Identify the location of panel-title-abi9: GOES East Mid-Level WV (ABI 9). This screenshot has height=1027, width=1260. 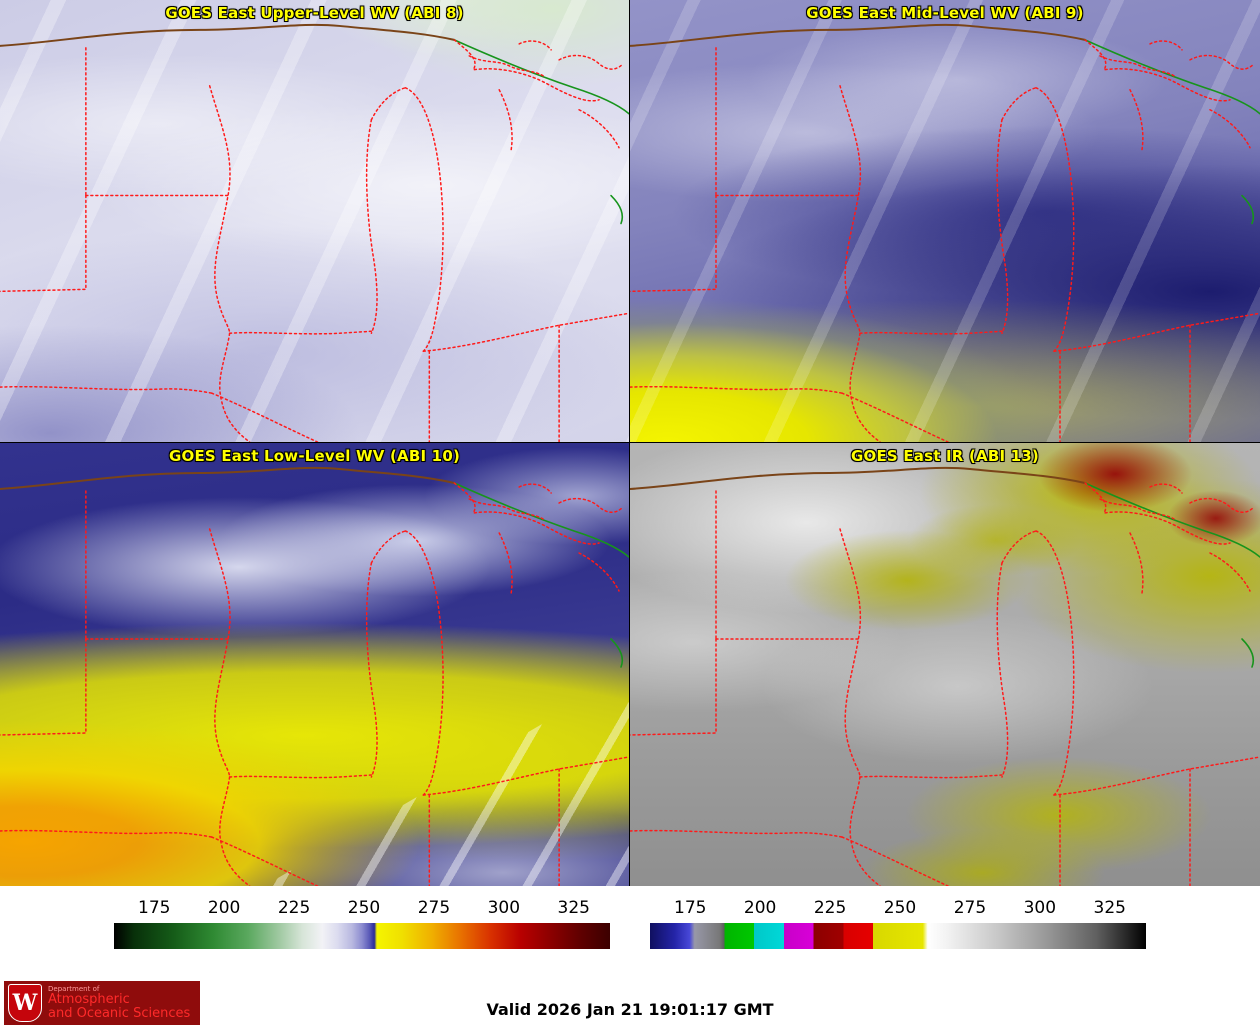
(945, 13).